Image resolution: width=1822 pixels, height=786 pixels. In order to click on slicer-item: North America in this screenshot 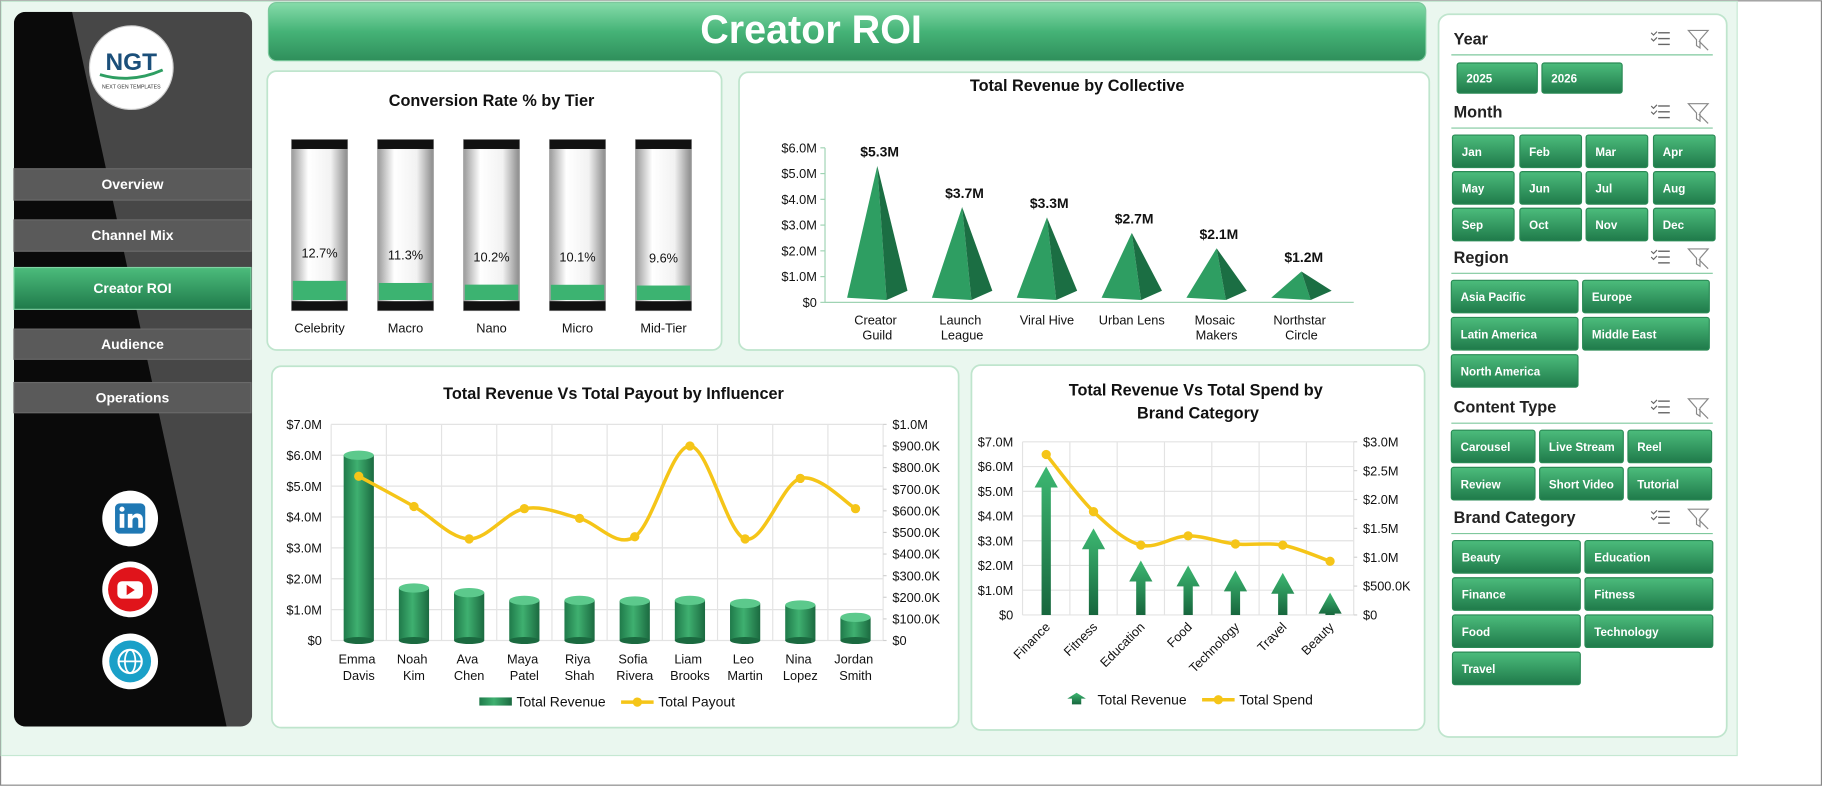, I will do `click(1501, 372)`.